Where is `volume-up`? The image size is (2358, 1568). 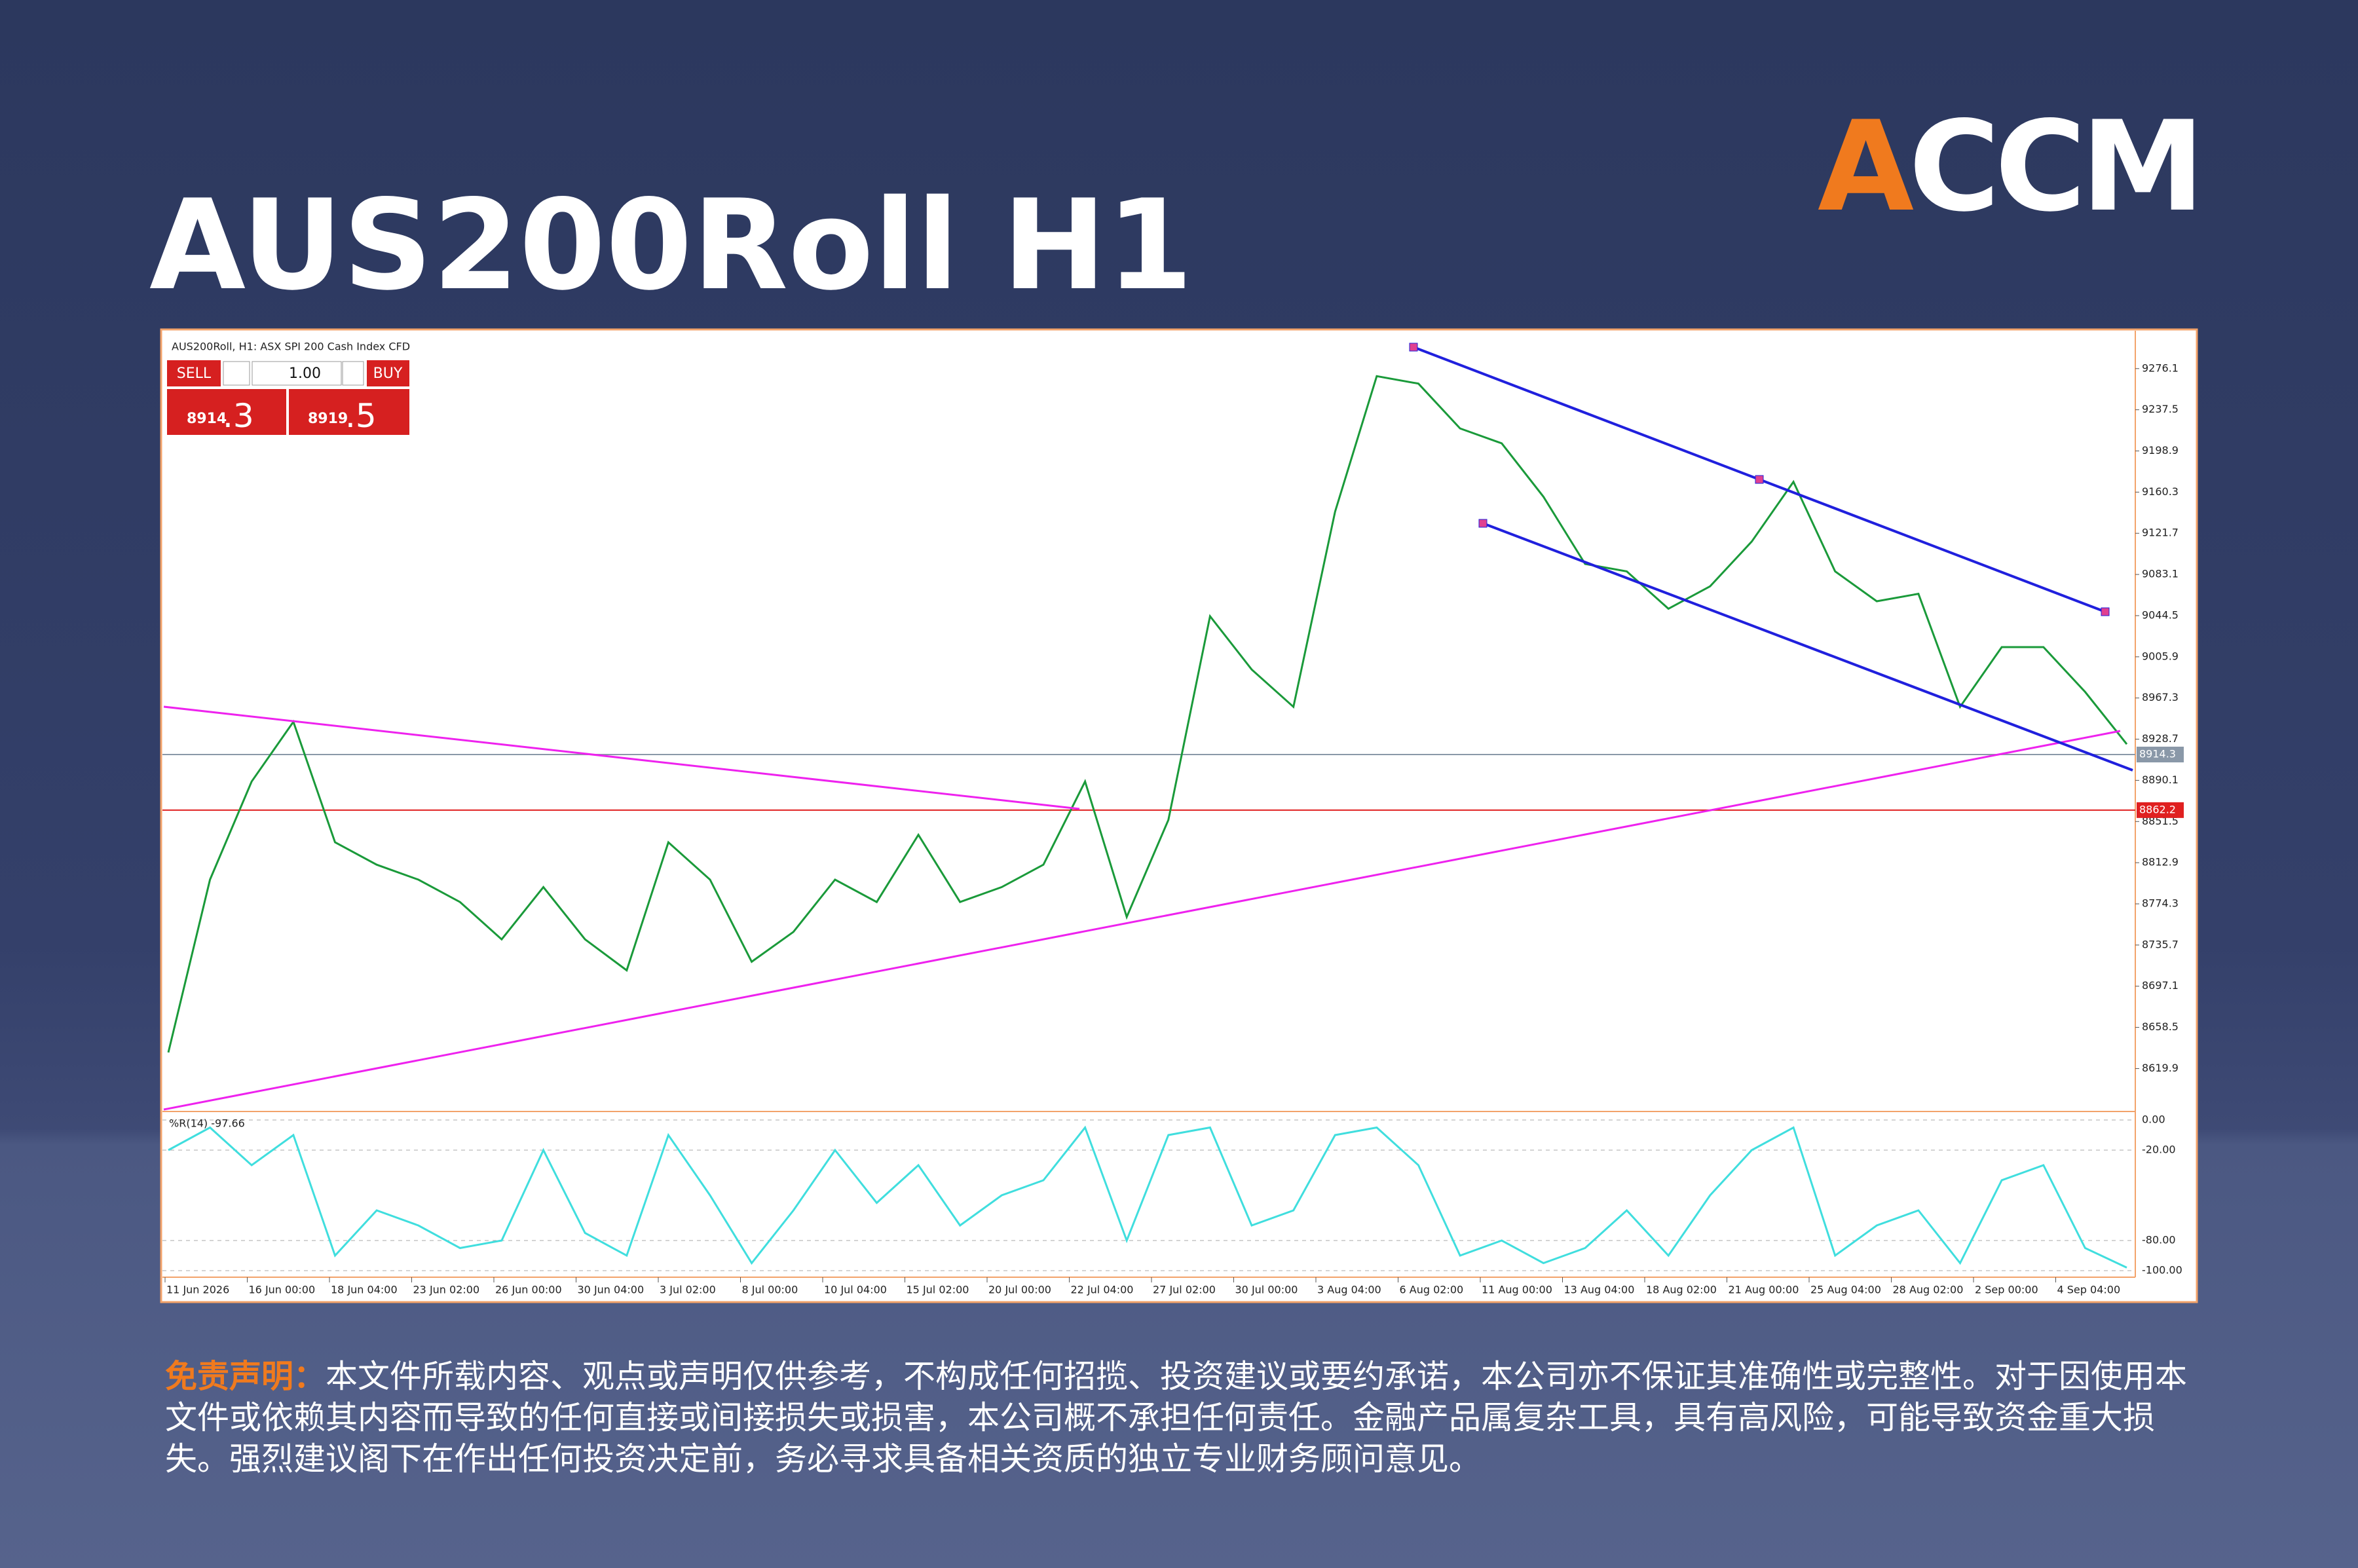
volume-up is located at coordinates (353, 373).